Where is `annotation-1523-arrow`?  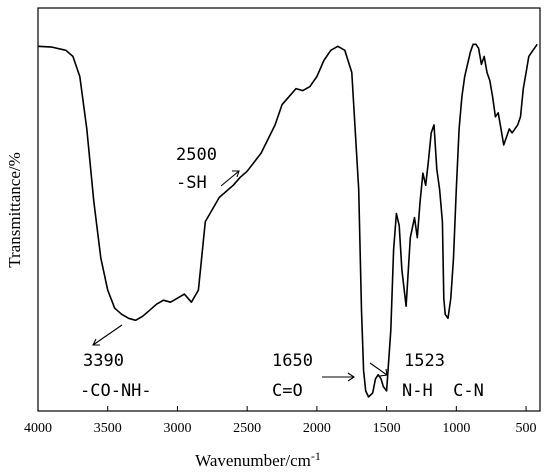 annotation-1523-arrow is located at coordinates (378, 369).